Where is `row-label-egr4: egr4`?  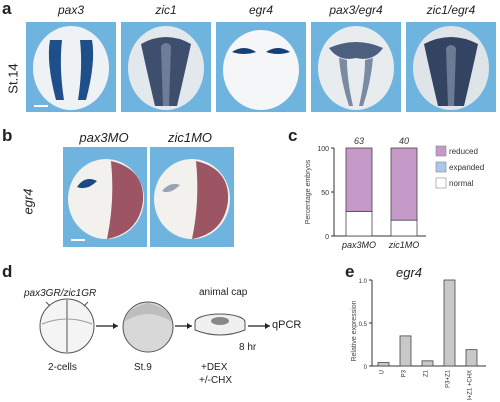 row-label-egr4: egr4 is located at coordinates (28, 201).